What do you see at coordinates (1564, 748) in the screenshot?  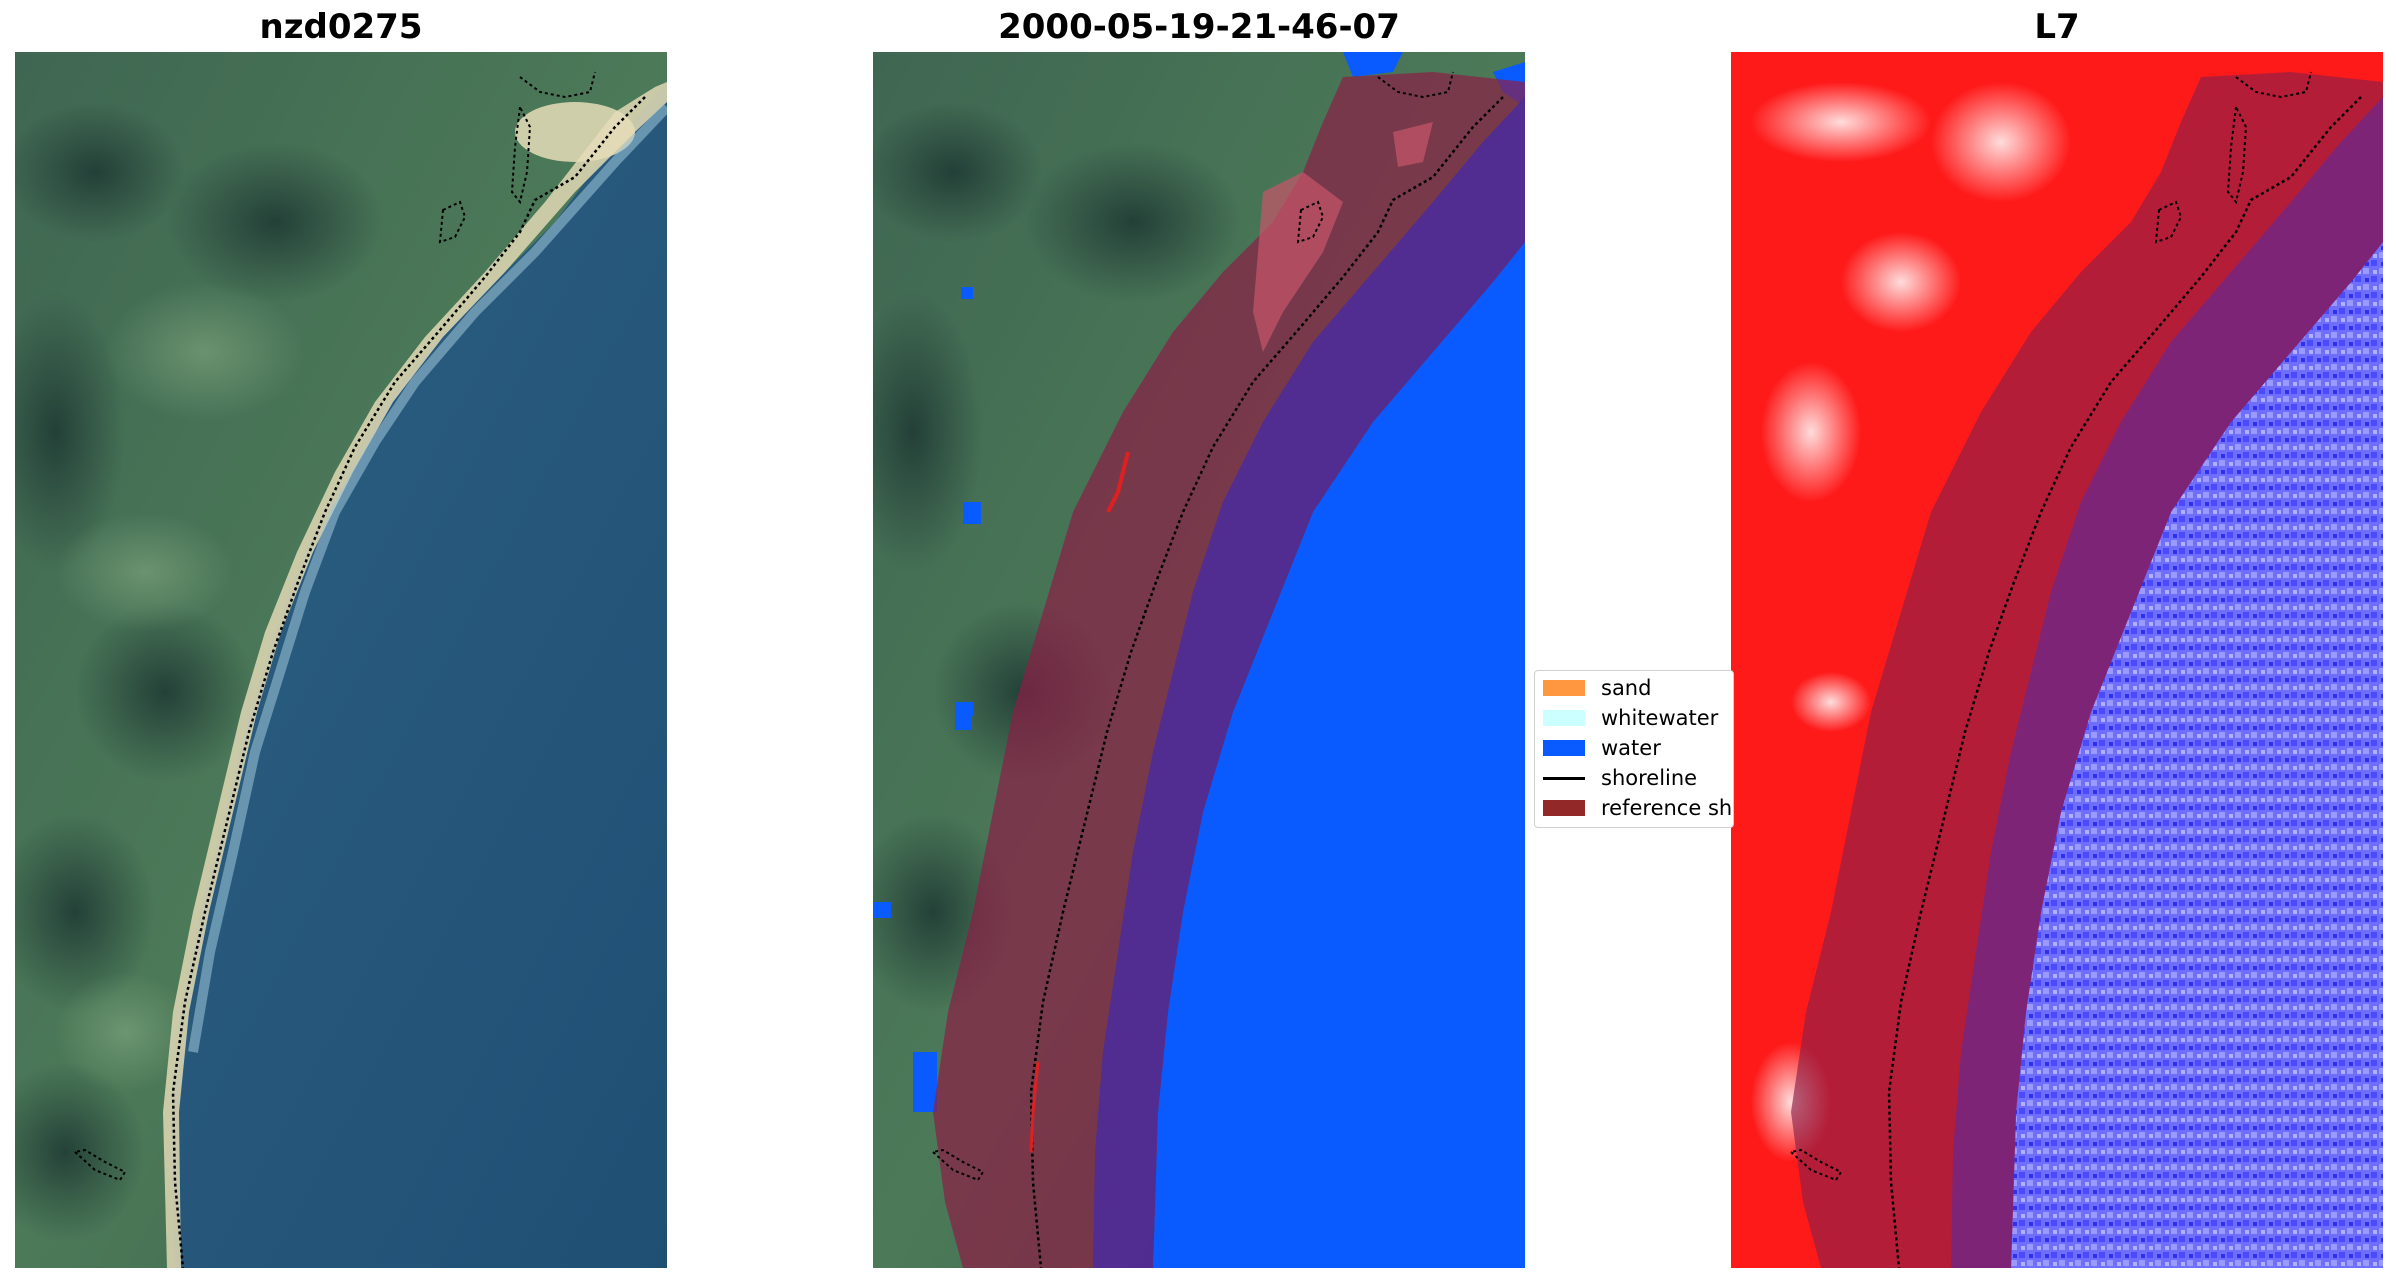 I see `legend-swatch-water` at bounding box center [1564, 748].